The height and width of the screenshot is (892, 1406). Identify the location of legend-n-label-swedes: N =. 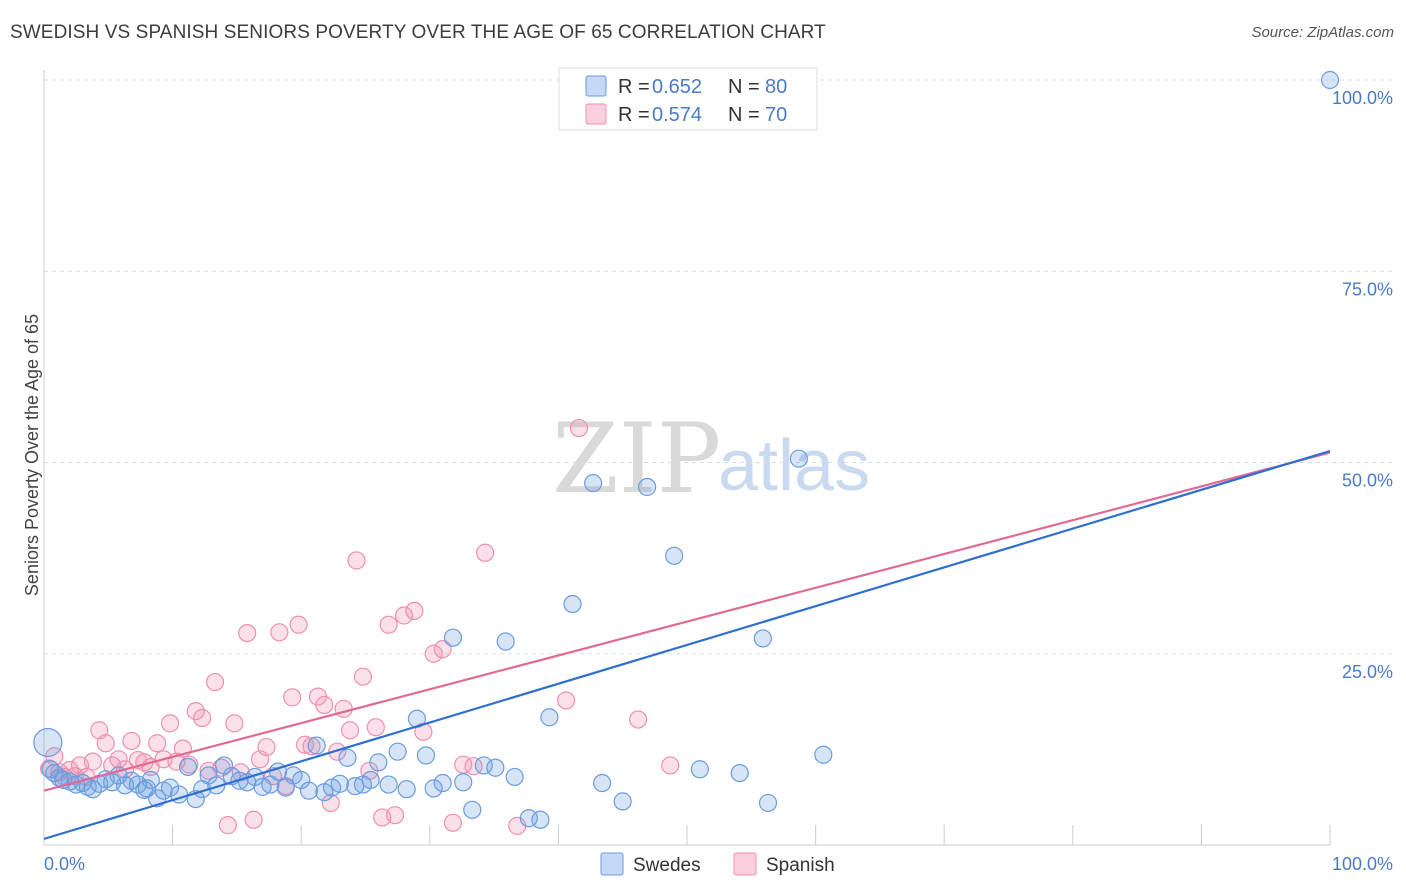
(744, 87).